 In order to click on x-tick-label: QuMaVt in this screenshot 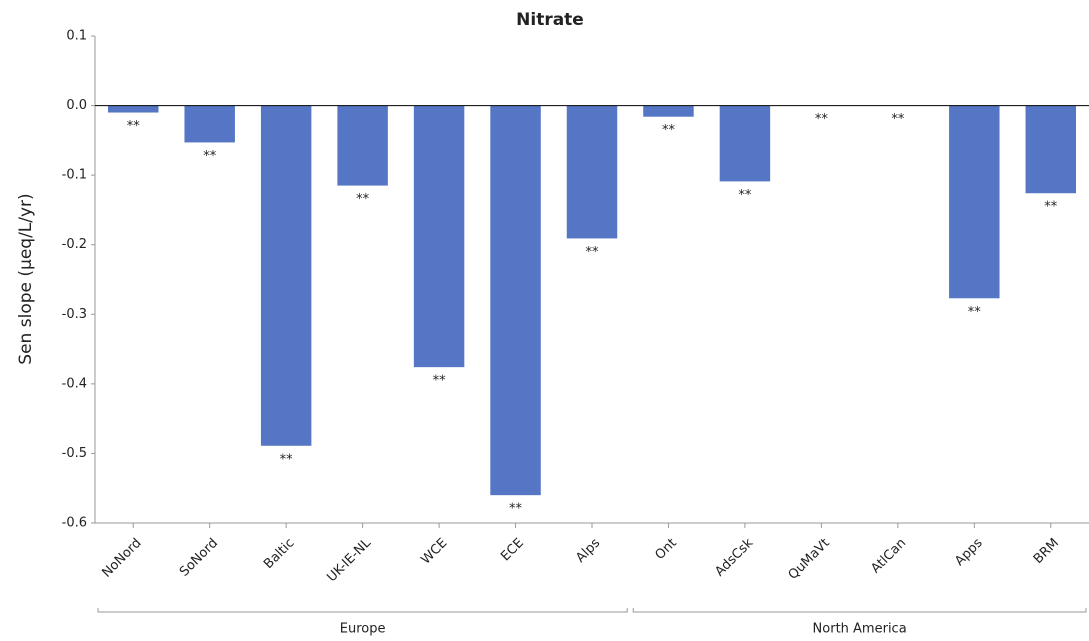, I will do `click(809, 559)`.